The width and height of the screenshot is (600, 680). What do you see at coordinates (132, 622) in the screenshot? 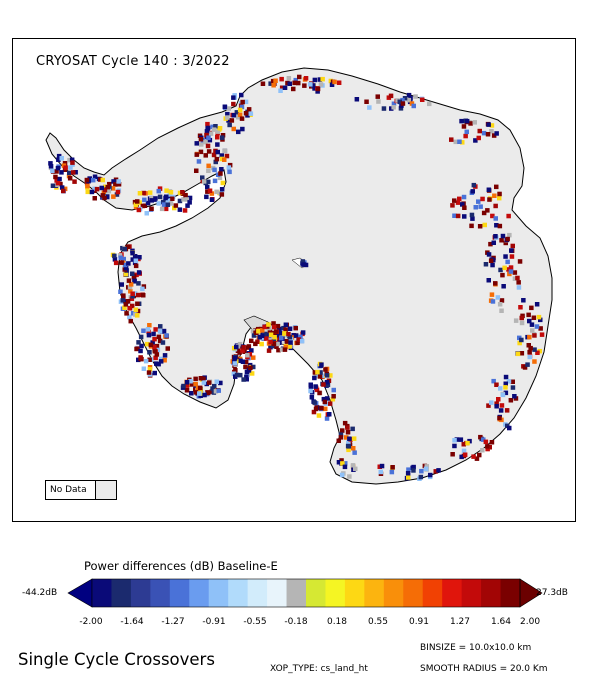
I see `colorbar-tick-label: -1.64` at bounding box center [132, 622].